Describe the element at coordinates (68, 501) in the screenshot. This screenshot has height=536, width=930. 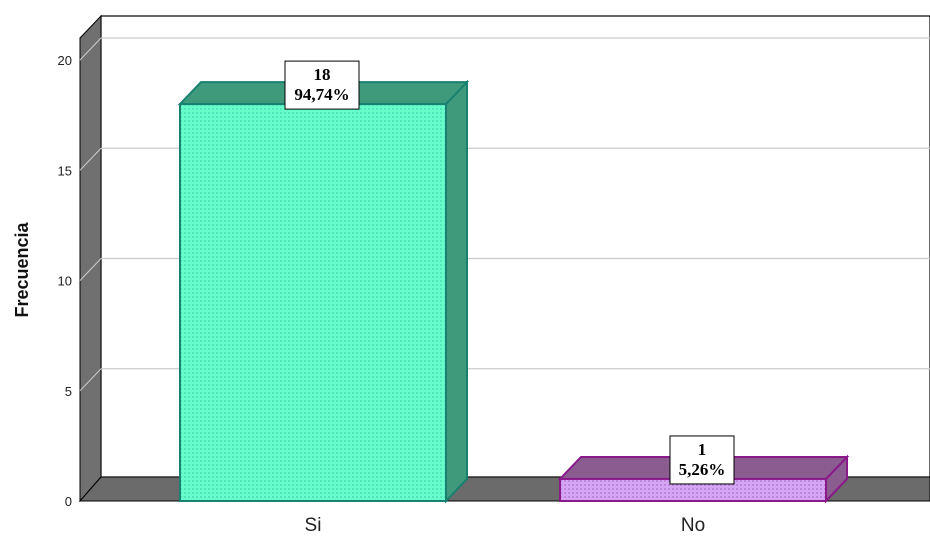
I see `y-tick-label: 0` at that location.